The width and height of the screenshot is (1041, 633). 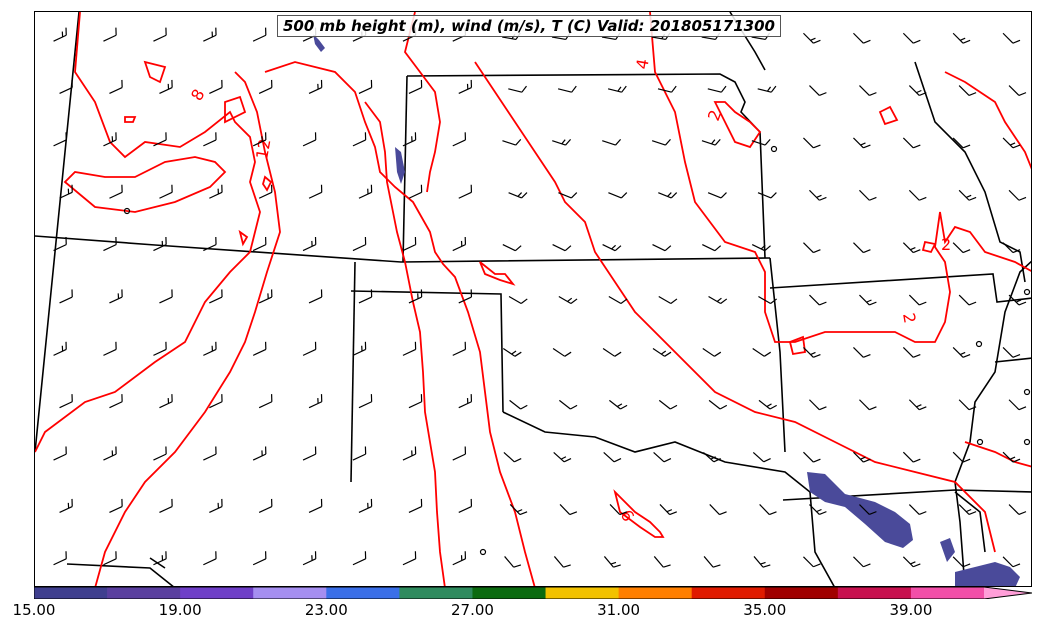 What do you see at coordinates (520, 612) in the screenshot?
I see `colorbar-tick-labels: 15.00 19.00 23.00 27.00 31.00 35.00 39.00` at bounding box center [520, 612].